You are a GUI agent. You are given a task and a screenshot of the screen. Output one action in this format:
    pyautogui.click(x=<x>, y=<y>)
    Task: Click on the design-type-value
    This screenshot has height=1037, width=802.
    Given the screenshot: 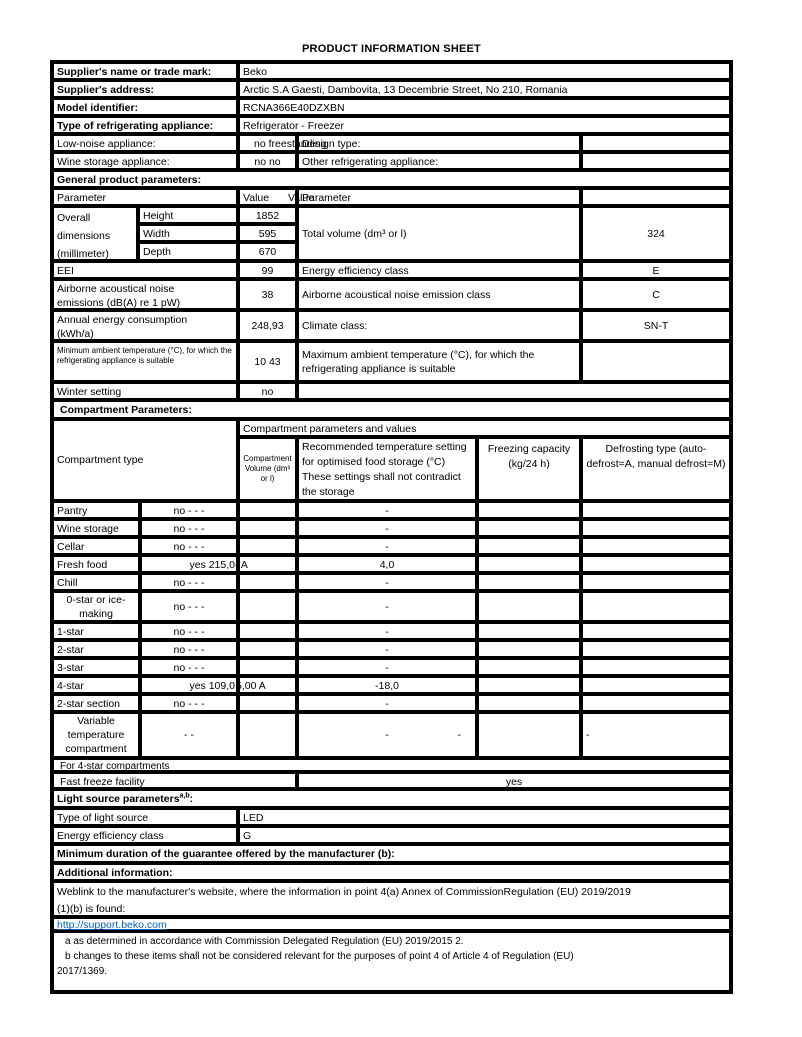 What is the action you would take?
    pyautogui.click(x=656, y=143)
    